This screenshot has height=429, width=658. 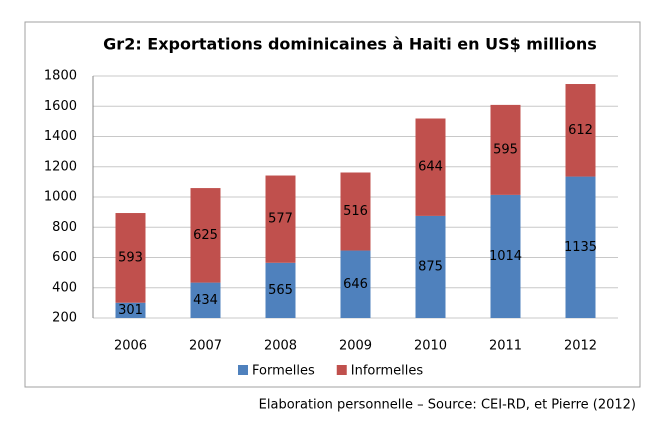 What do you see at coordinates (60, 136) in the screenshot?
I see `y-tick-label: 1400` at bounding box center [60, 136].